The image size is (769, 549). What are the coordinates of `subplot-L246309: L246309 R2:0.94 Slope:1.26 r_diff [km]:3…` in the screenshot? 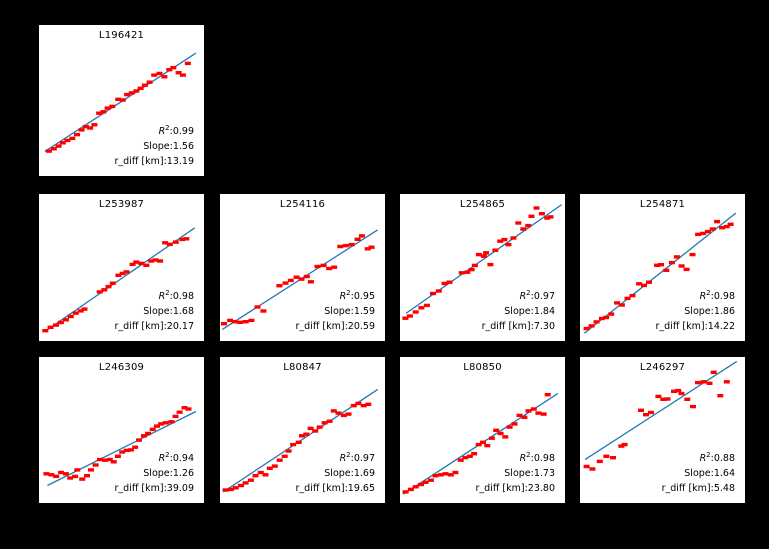 It's located at (121, 430).